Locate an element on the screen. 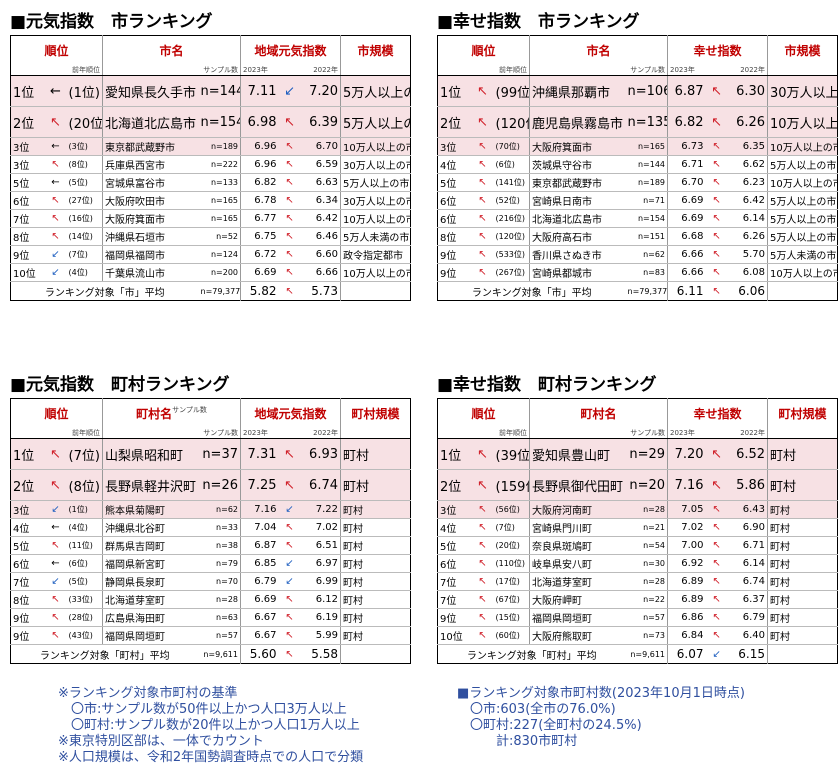 This screenshot has height=776, width=840. header-row: 順位 市名 幸せ指数 市規模 is located at coordinates (638, 49).